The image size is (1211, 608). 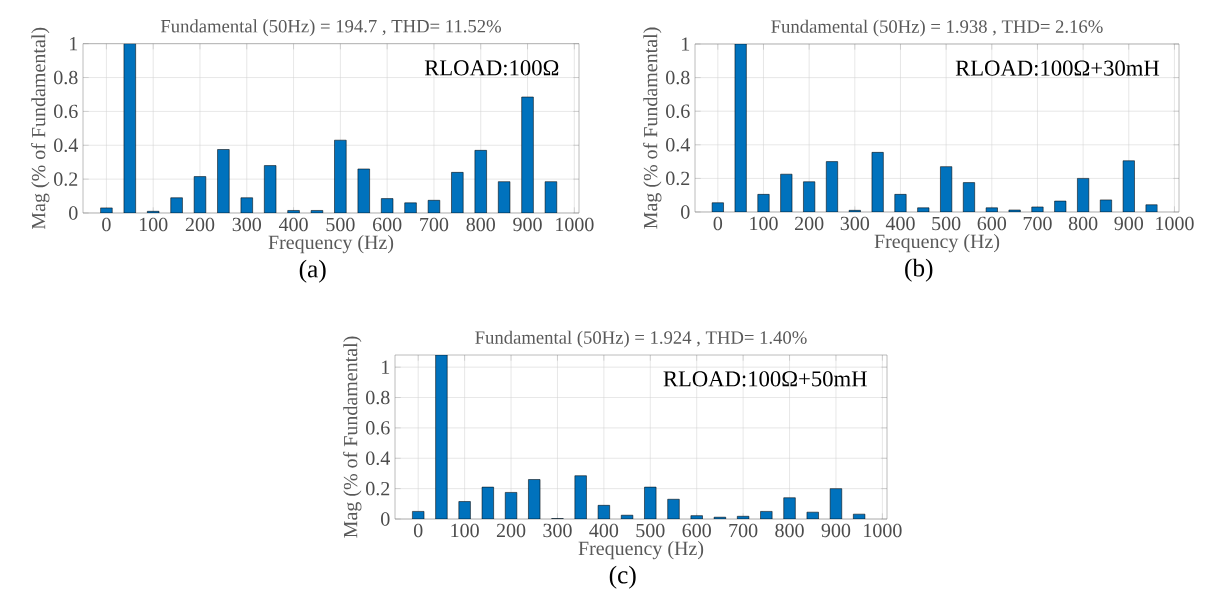 What do you see at coordinates (641, 339) in the screenshot?
I see `chart-title: Fundamental (50Hz) = 1.924 , THD= 1.40%` at bounding box center [641, 339].